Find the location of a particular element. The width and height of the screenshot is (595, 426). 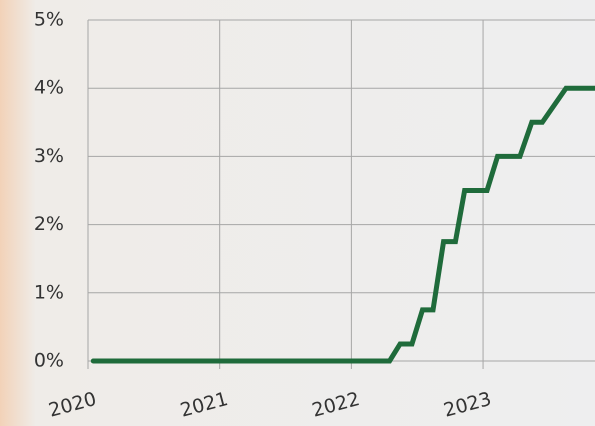

y-tick-label: 2% is located at coordinates (49, 224).